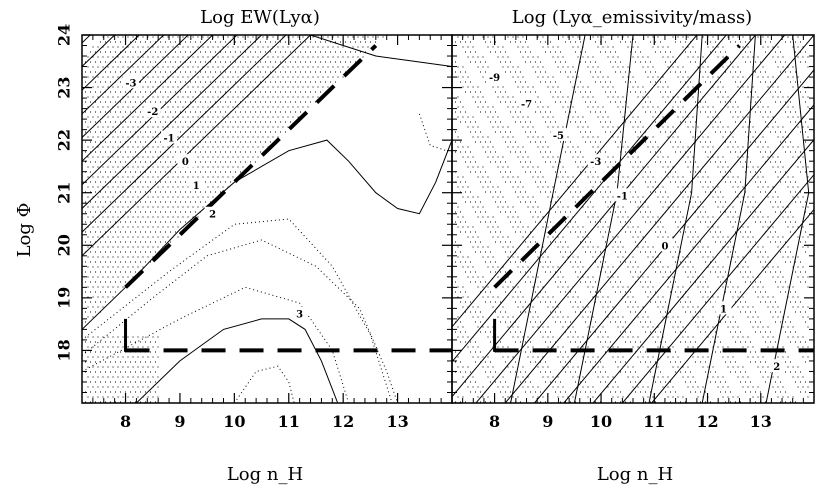 This screenshot has width=817, height=497. I want to click on contour-label: 3, so click(299, 315).